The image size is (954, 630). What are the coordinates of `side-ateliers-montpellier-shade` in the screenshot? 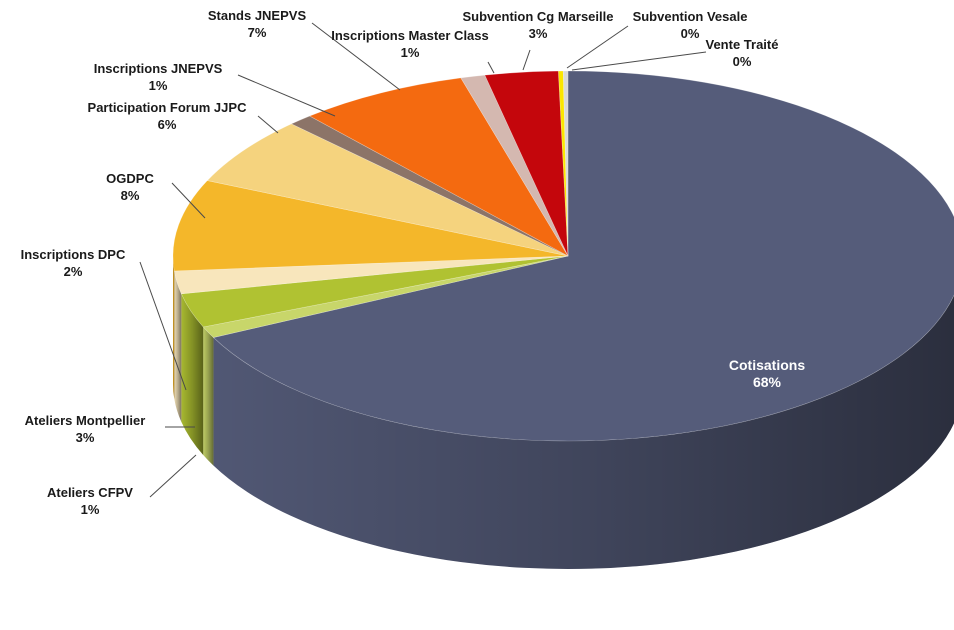 It's located at (192, 374).